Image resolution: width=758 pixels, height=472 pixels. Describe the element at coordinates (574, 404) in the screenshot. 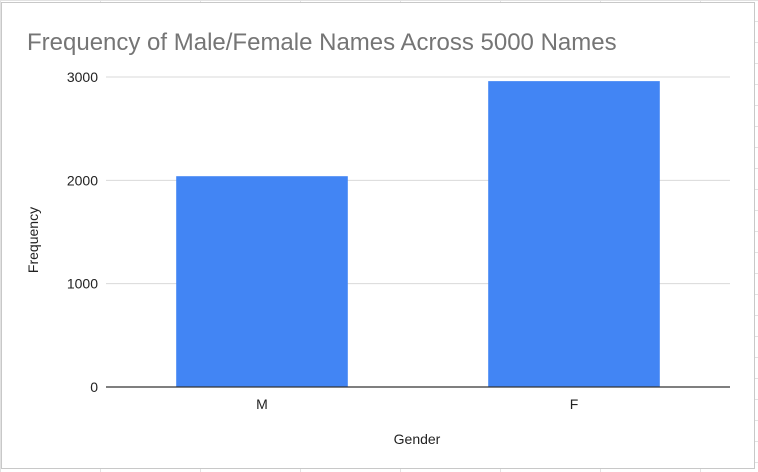

I see `x-tick-label-F: F` at that location.